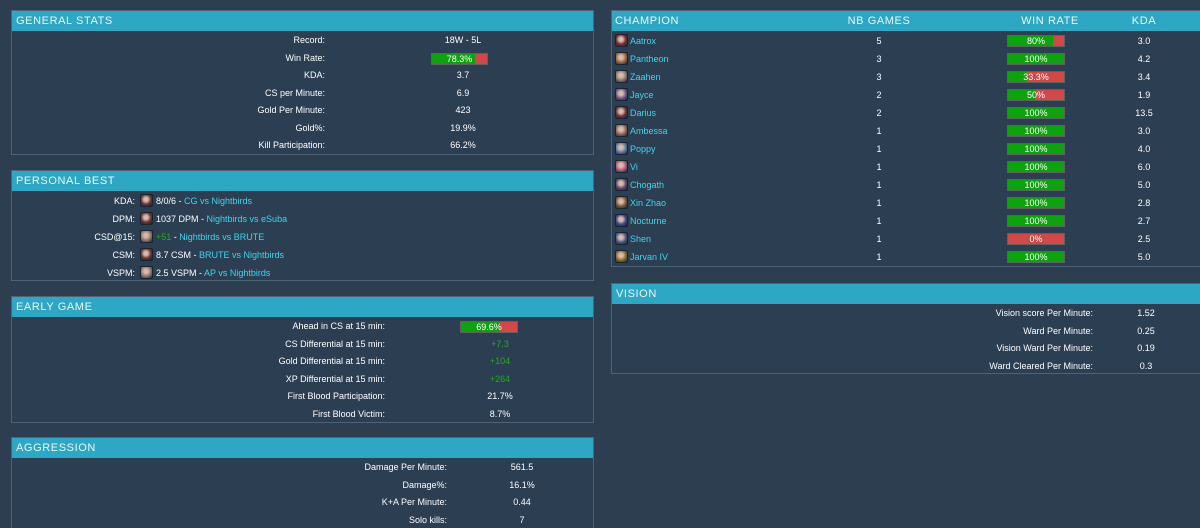 Image resolution: width=1200 pixels, height=528 pixels. I want to click on champion-games-value: 3, so click(879, 77).